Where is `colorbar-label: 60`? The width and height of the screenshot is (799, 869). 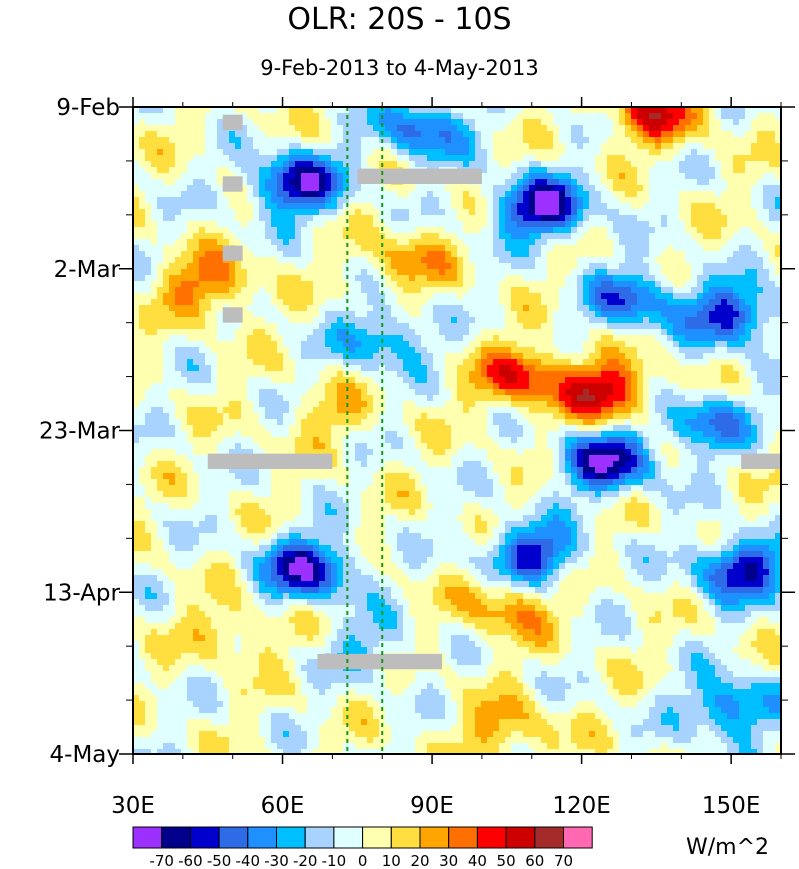
colorbar-label: 60 is located at coordinates (534, 860).